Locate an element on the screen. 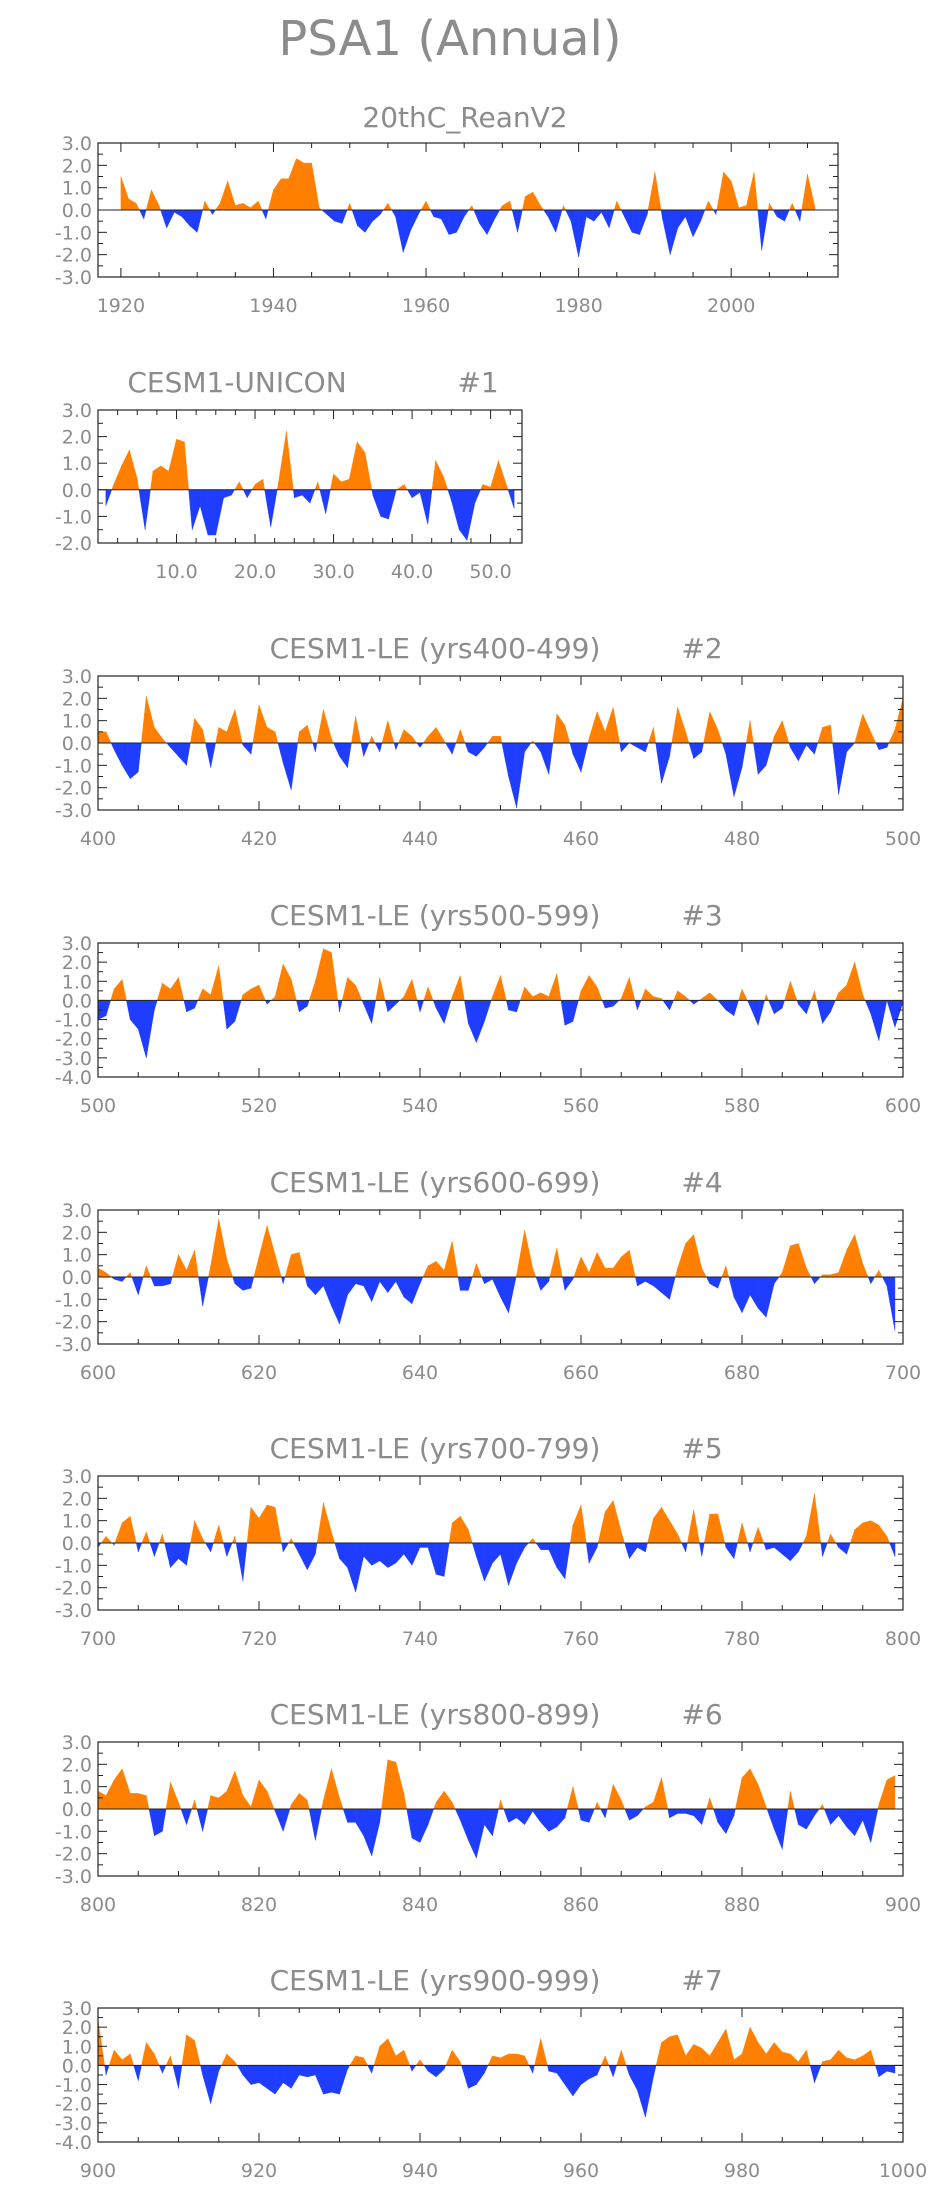 Image resolution: width=932 pixels, height=2194 pixels. figure-title: PSA1 (Annual) is located at coordinates (449, 39).